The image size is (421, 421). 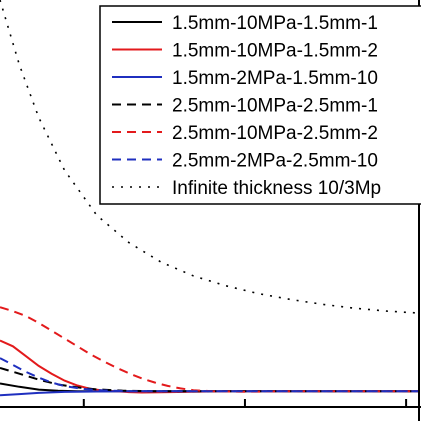 I want to click on ticks-layer, so click(x=245, y=403).